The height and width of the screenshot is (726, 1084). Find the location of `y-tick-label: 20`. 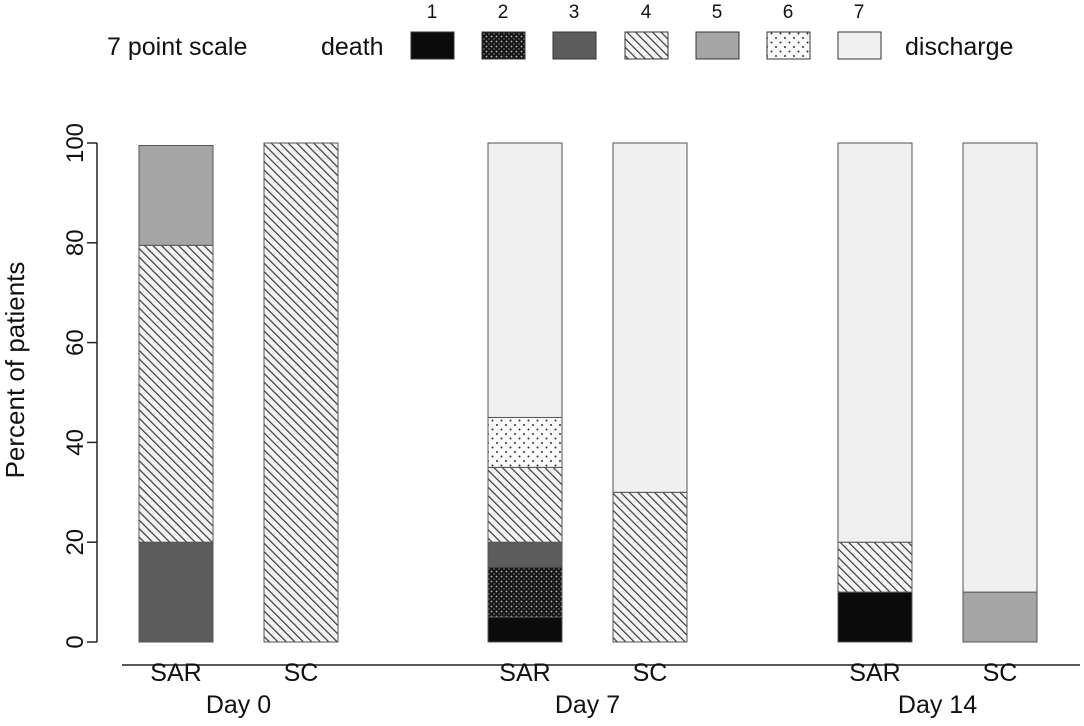

y-tick-label: 20 is located at coordinates (75, 542).